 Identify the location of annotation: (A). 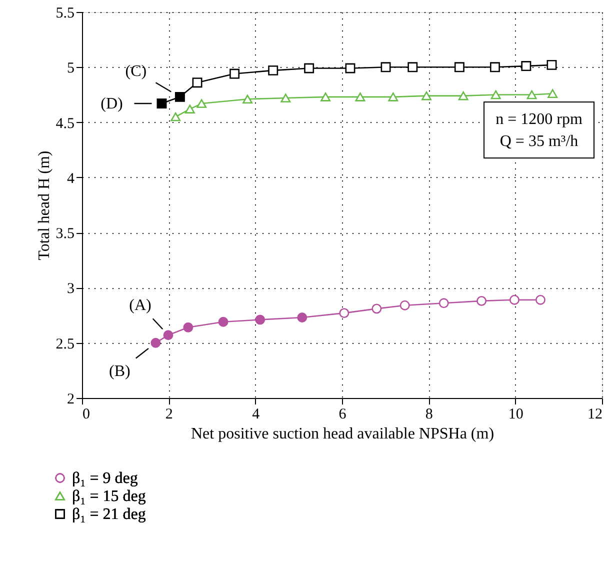
(140, 305).